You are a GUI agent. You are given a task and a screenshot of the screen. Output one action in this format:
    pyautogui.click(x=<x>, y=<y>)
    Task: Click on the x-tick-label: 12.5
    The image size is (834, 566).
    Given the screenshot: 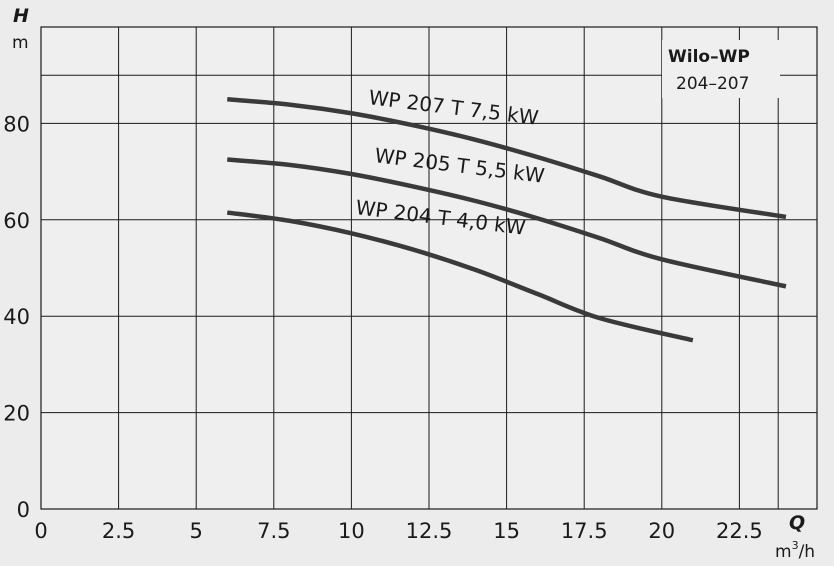 What is the action you would take?
    pyautogui.click(x=429, y=531)
    